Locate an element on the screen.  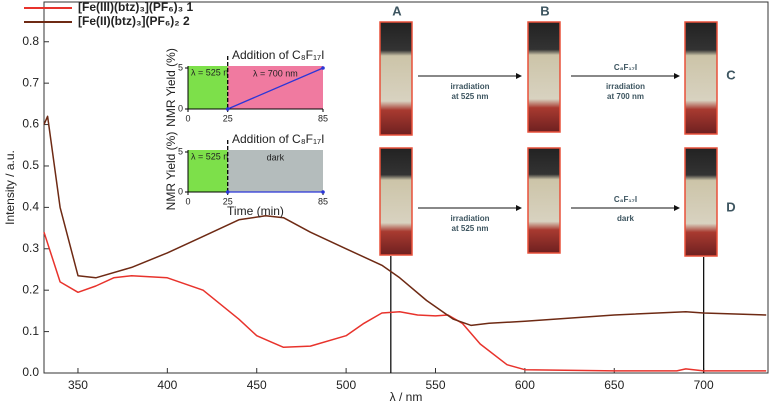
x-tick-label: 450 is located at coordinates (257, 385).